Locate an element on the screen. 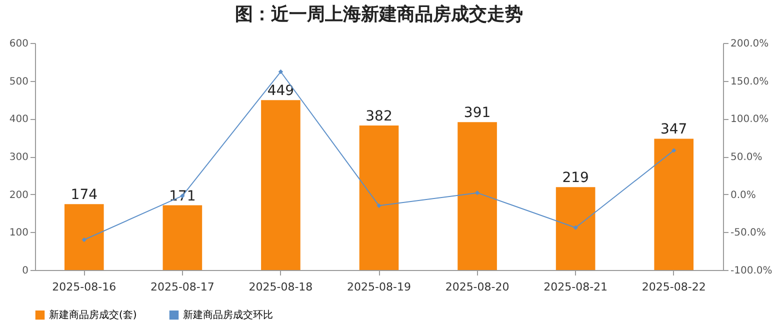 The image size is (780, 328). y-tick-label: 100 is located at coordinates (18, 233).